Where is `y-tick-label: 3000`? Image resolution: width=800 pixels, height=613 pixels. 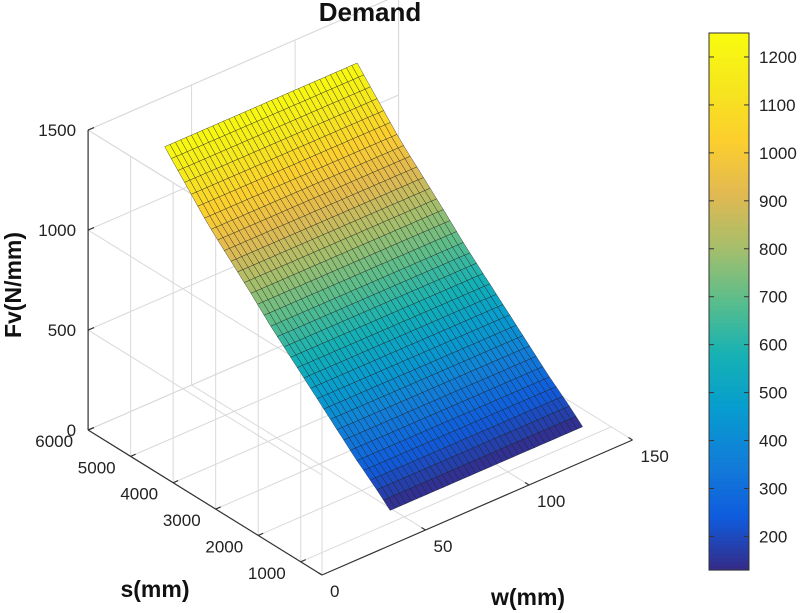
y-tick-label: 3000 is located at coordinates (182, 520).